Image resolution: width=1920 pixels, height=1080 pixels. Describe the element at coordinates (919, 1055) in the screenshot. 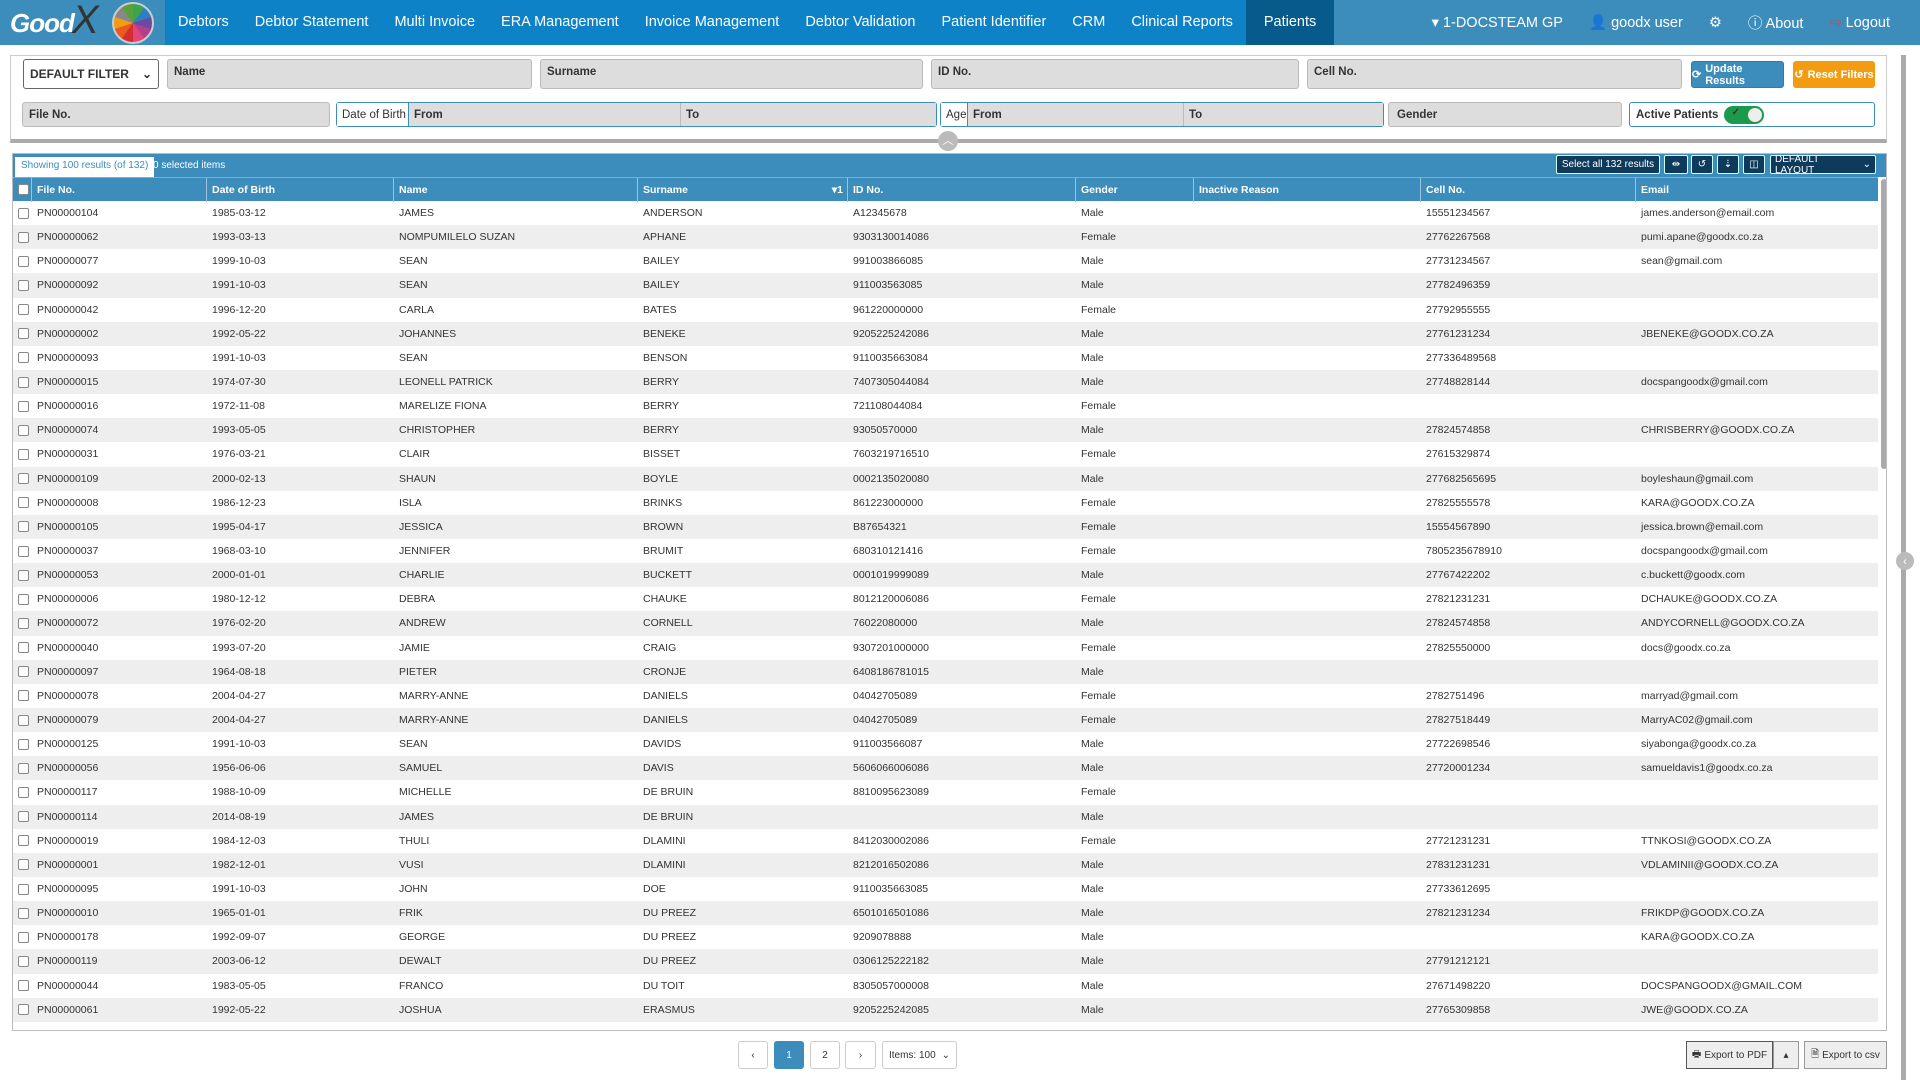

I see `items-per-page-select: Items: 100 ⌄` at that location.